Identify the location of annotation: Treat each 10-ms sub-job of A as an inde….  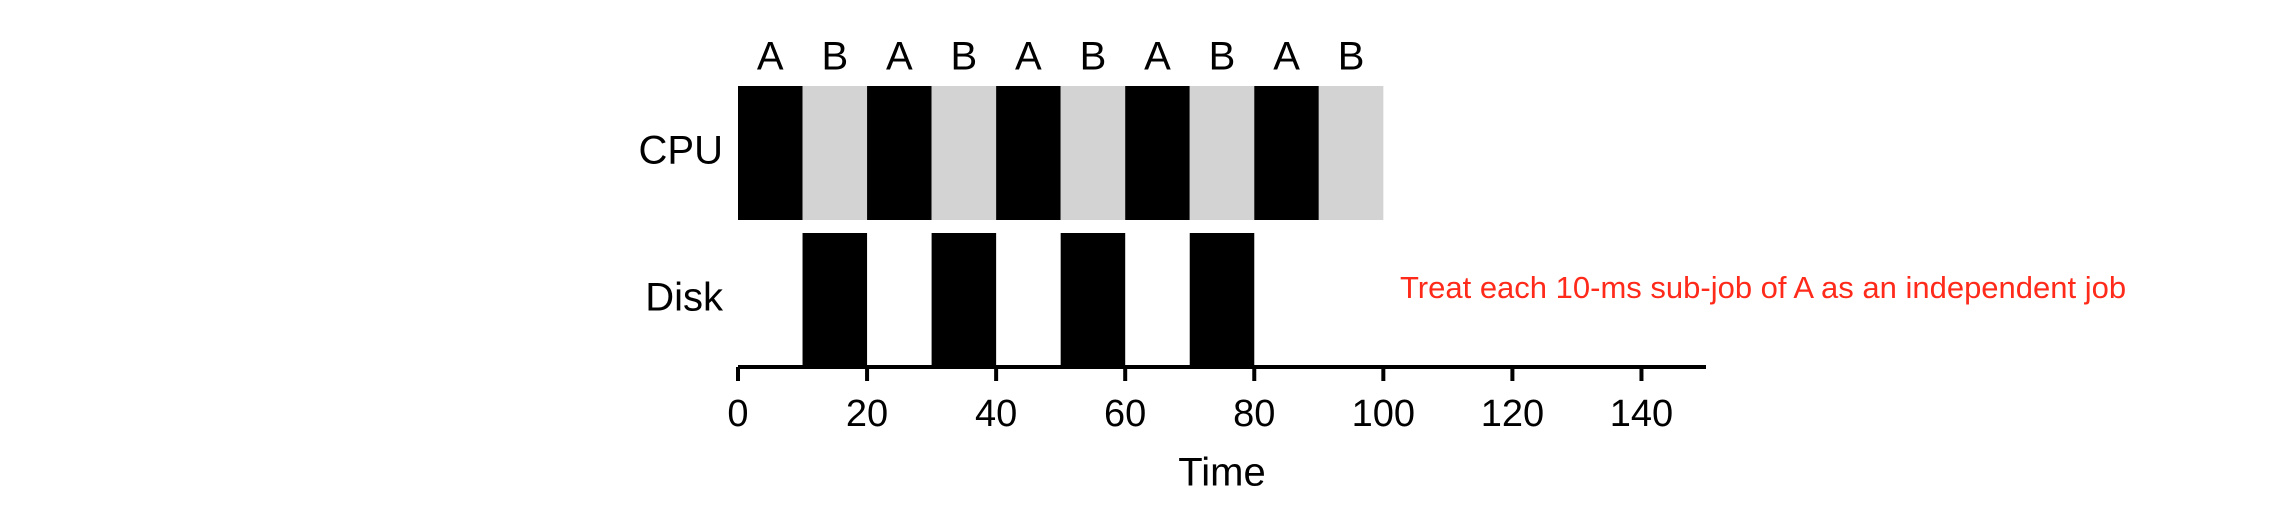
(1763, 287).